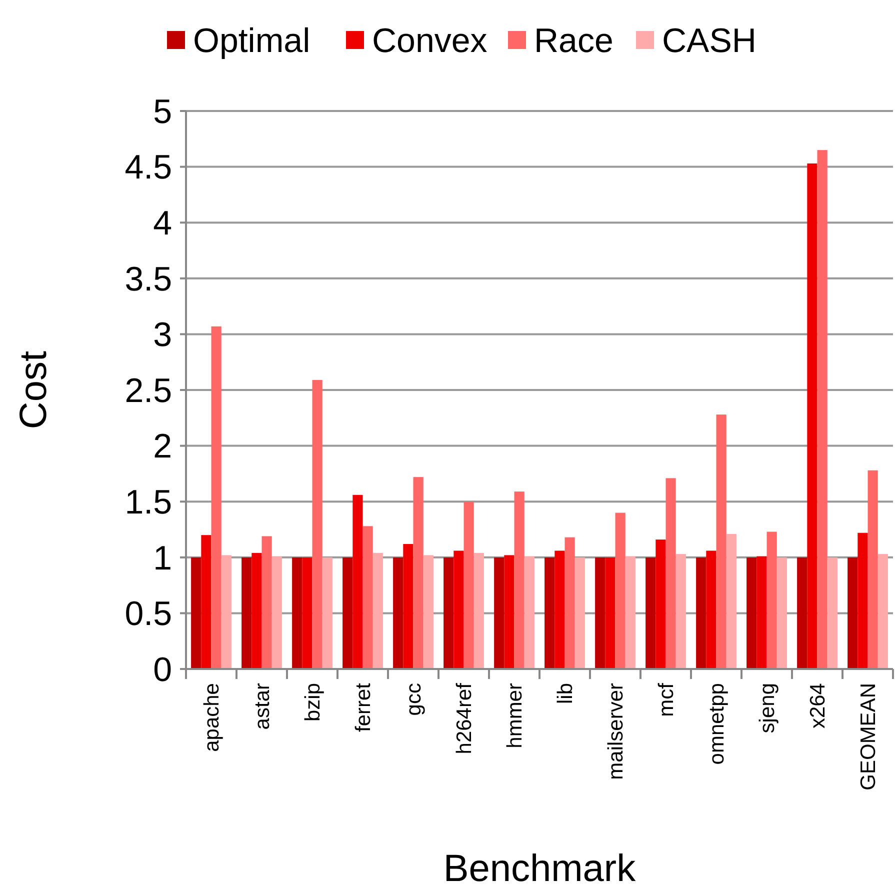  I want to click on x-tick-label: lib, so click(566, 693).